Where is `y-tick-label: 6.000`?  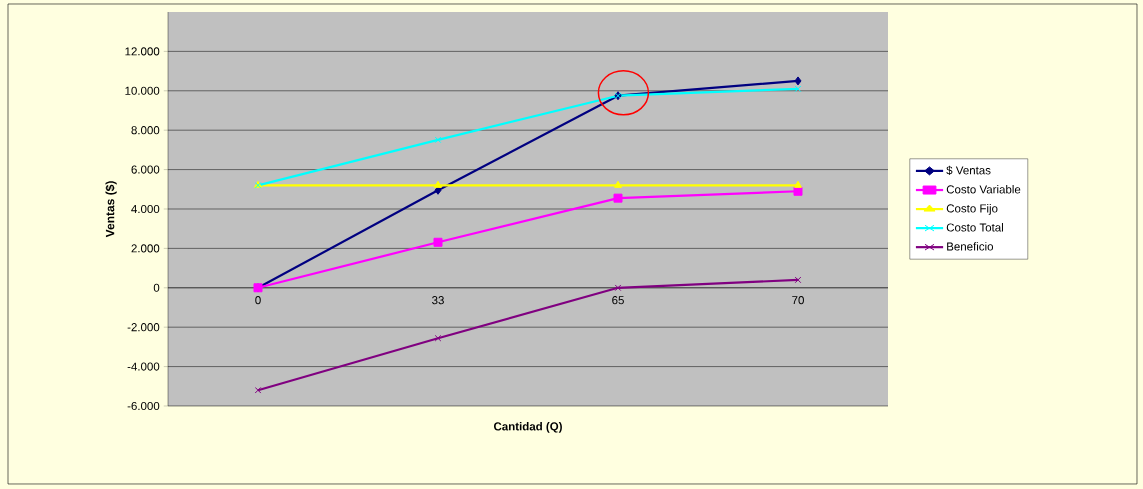
y-tick-label: 6.000 is located at coordinates (145, 169).